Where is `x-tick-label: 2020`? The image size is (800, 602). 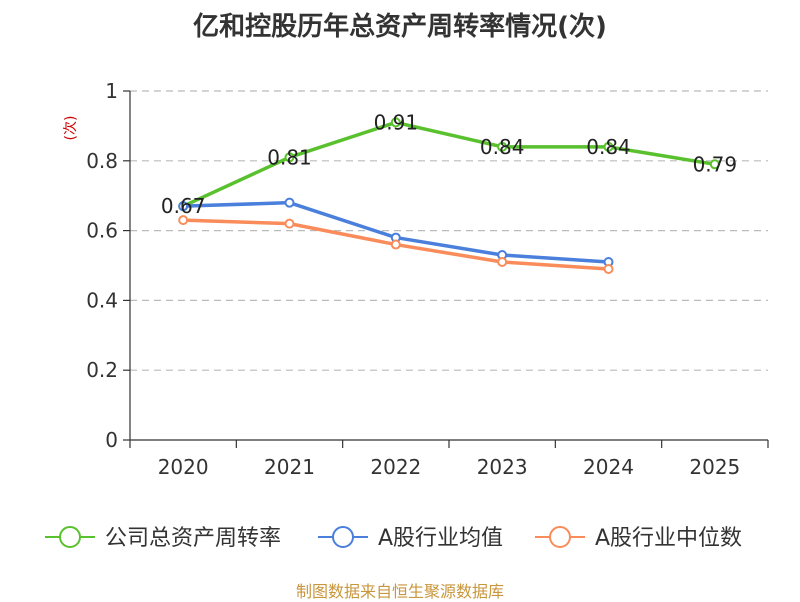
x-tick-label: 2020 is located at coordinates (183, 467).